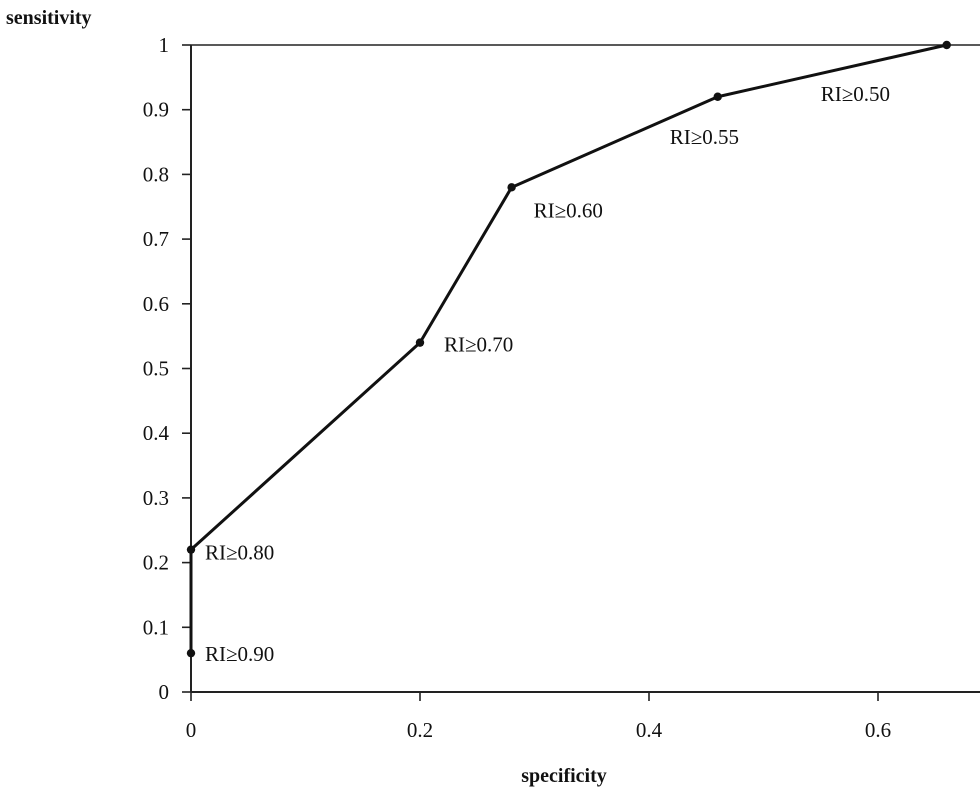 This screenshot has height=791, width=980. What do you see at coordinates (156, 433) in the screenshot?
I see `y-tick-label: 0.4` at bounding box center [156, 433].